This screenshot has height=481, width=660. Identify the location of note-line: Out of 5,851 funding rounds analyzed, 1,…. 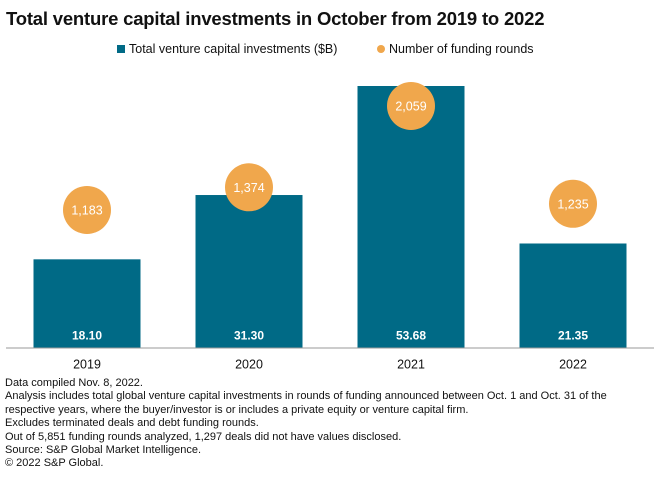
(203, 436).